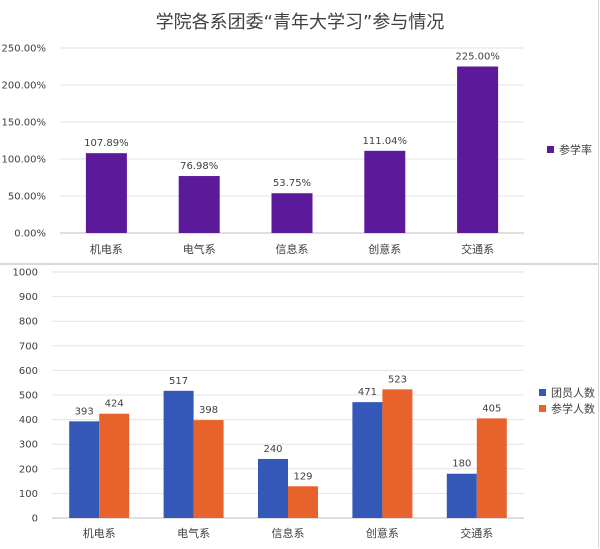  I want to click on y-tick-label: 250.00%, so click(24, 49).